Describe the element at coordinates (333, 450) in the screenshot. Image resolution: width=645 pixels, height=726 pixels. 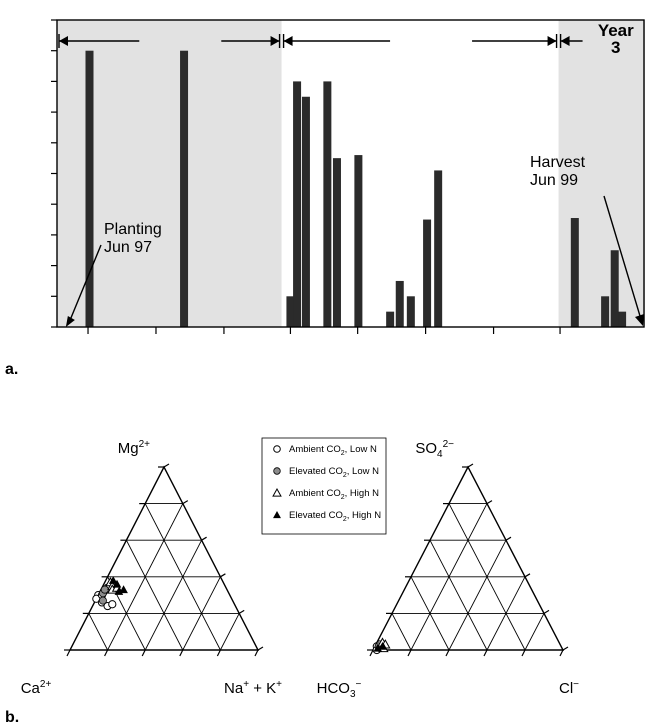
I see `legend-entry: Ambient CO2, Low N` at that location.